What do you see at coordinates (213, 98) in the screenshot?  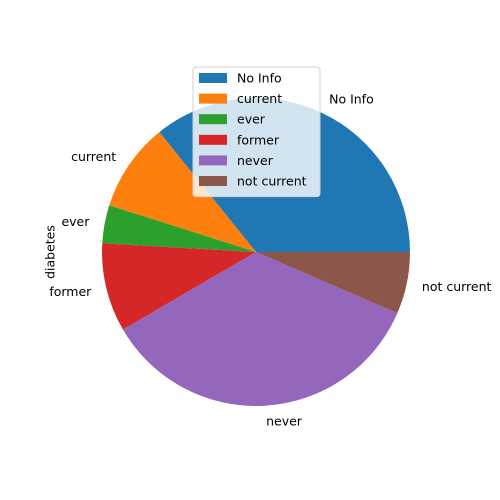 I see `legend-swatch-current` at bounding box center [213, 98].